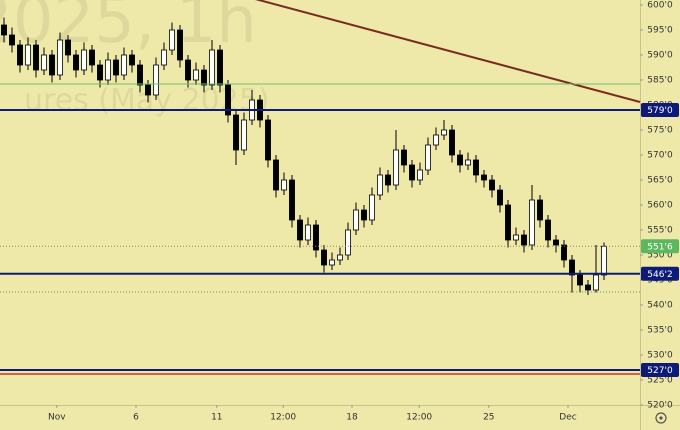  What do you see at coordinates (448, 51) in the screenshot?
I see `trend-line` at bounding box center [448, 51].